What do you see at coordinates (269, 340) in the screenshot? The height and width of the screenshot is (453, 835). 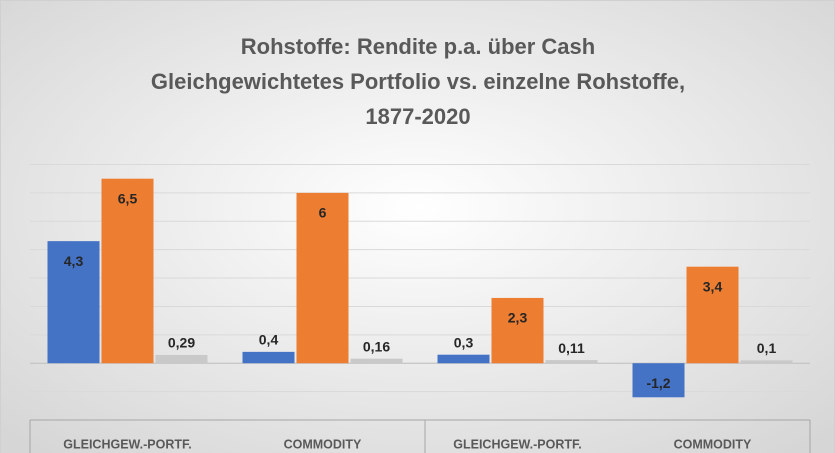 I see `data-label: 0,4` at bounding box center [269, 340].